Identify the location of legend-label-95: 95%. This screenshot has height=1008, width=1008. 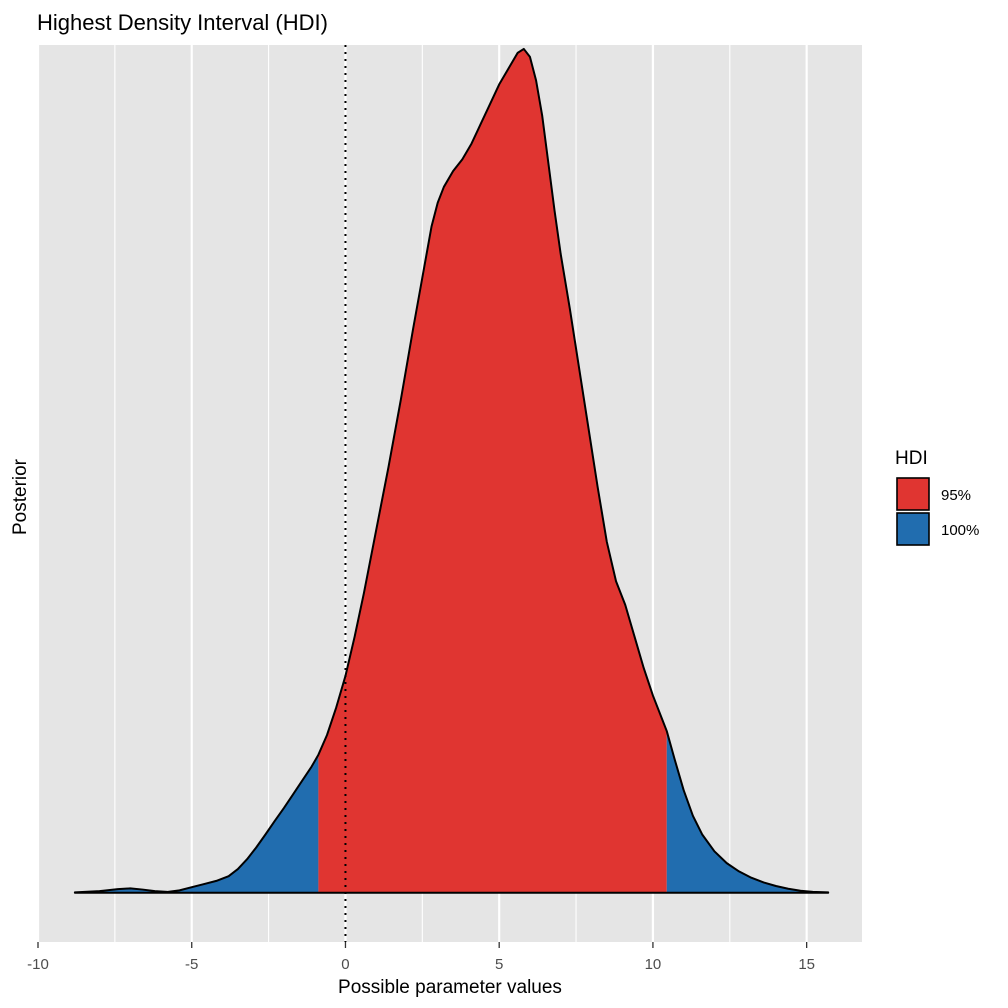
(956, 495).